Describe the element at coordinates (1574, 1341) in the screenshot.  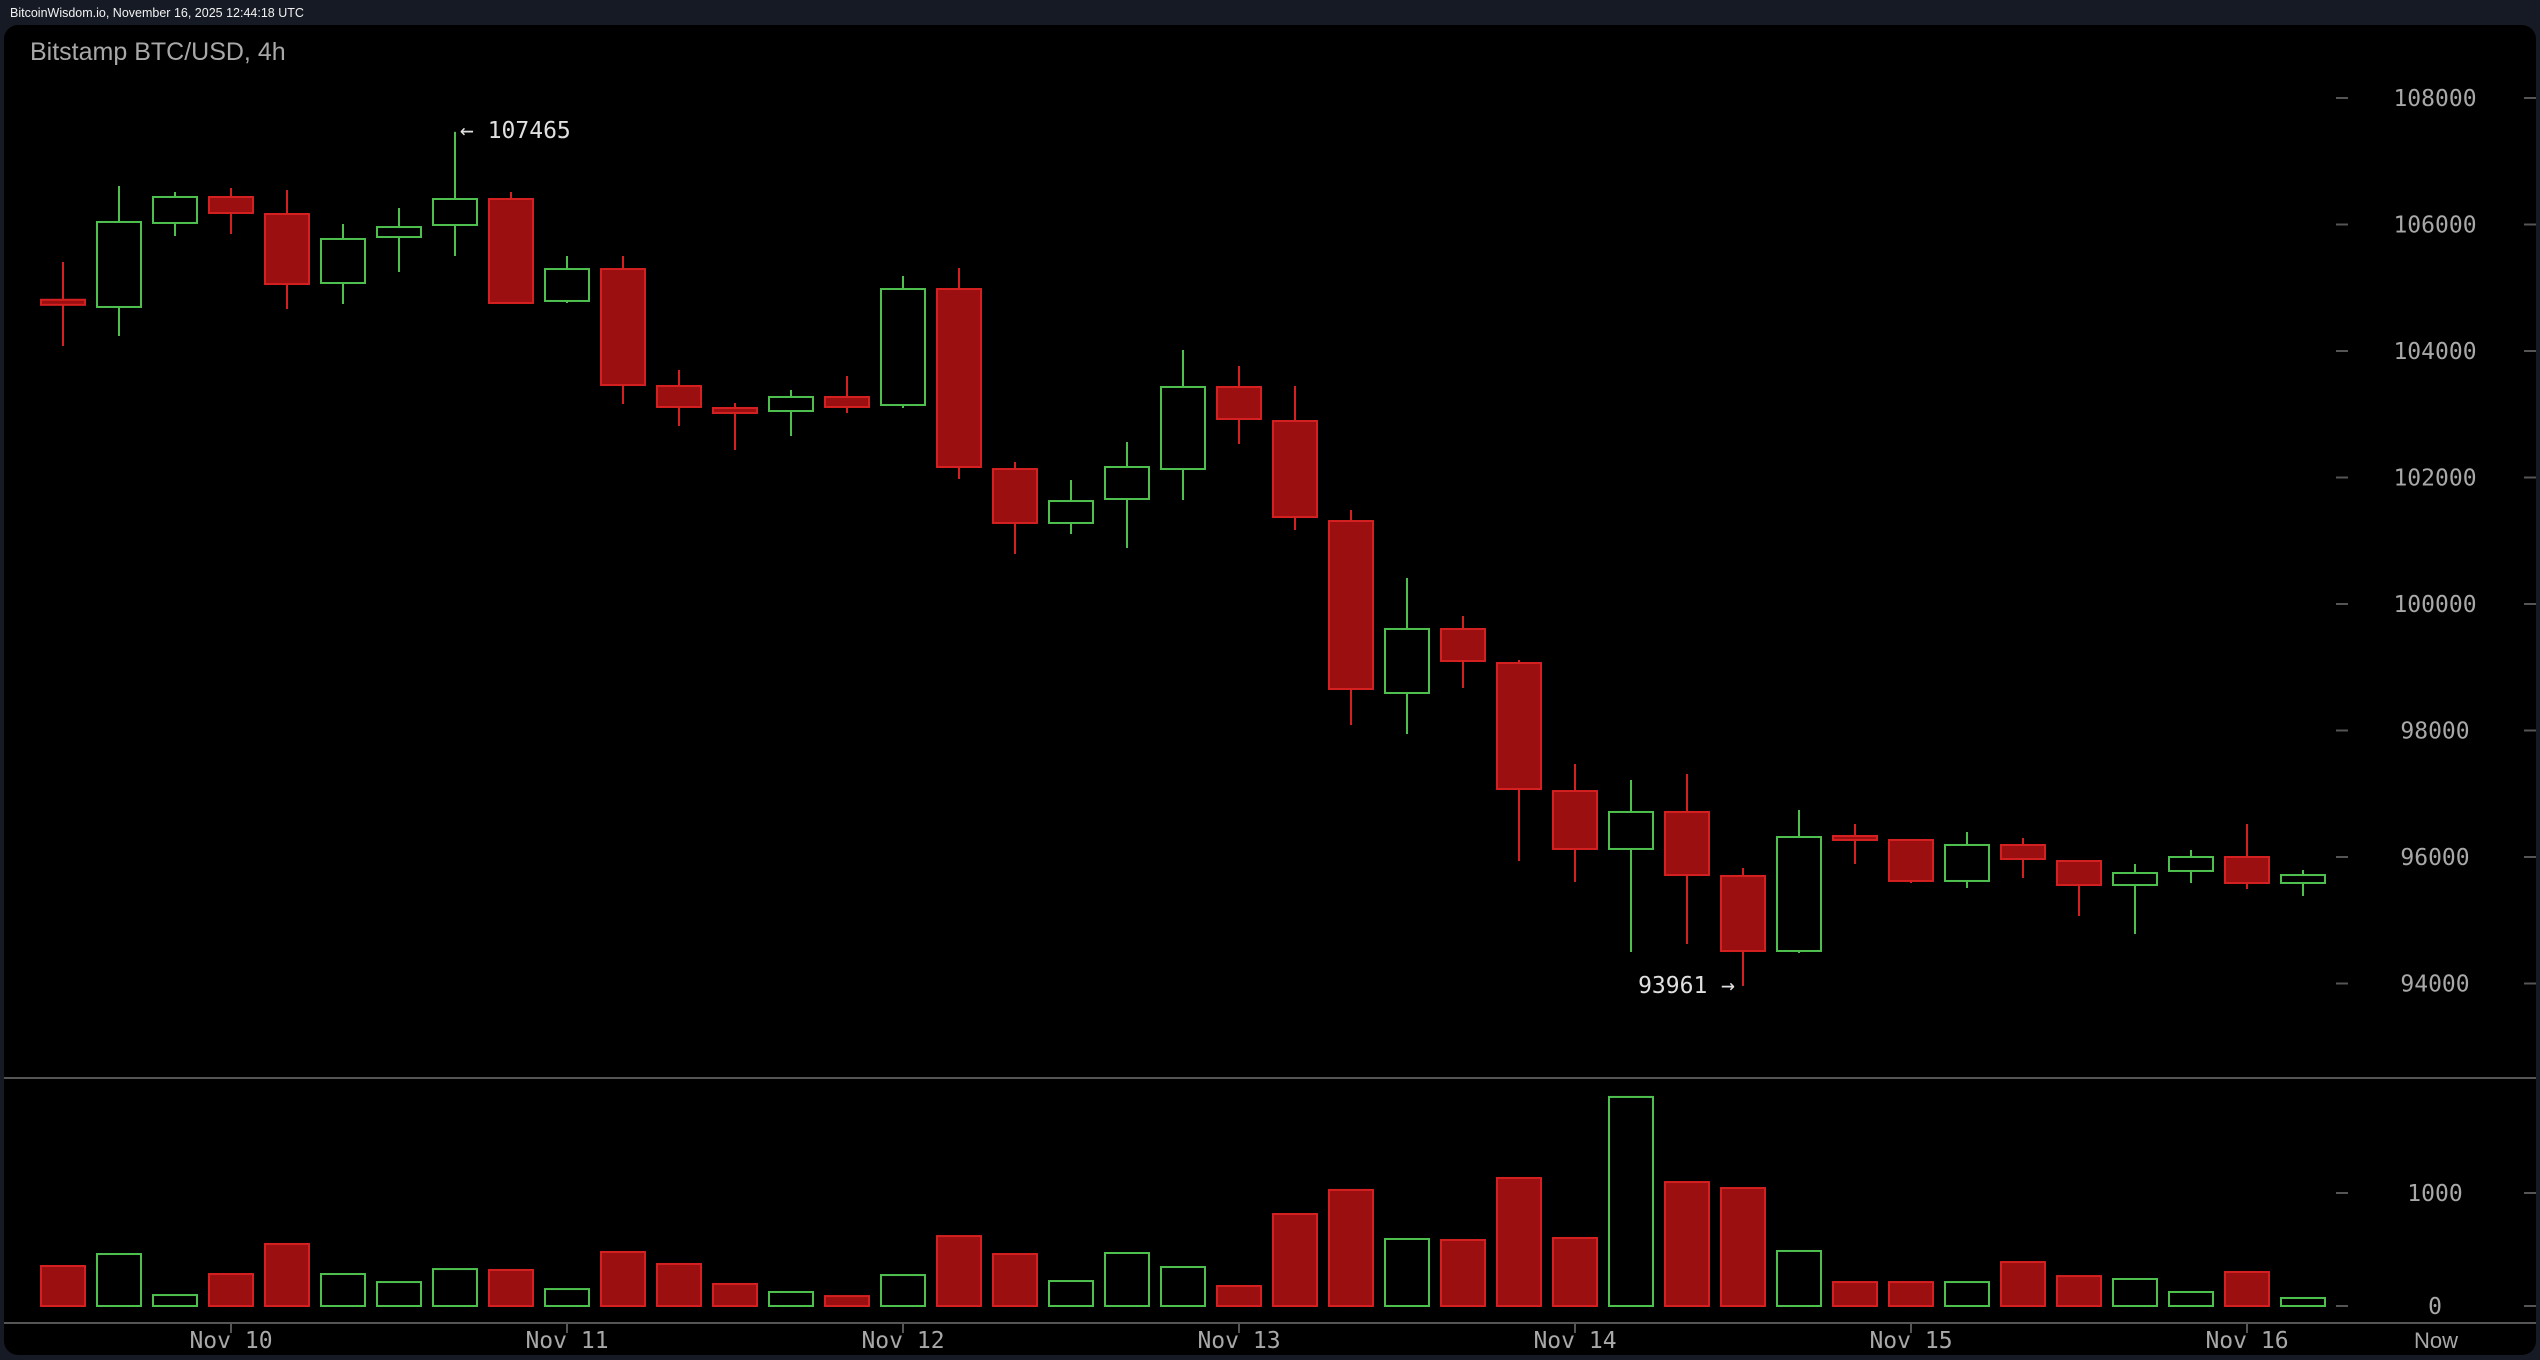
I see `x-axis-label: Nov 14` at that location.